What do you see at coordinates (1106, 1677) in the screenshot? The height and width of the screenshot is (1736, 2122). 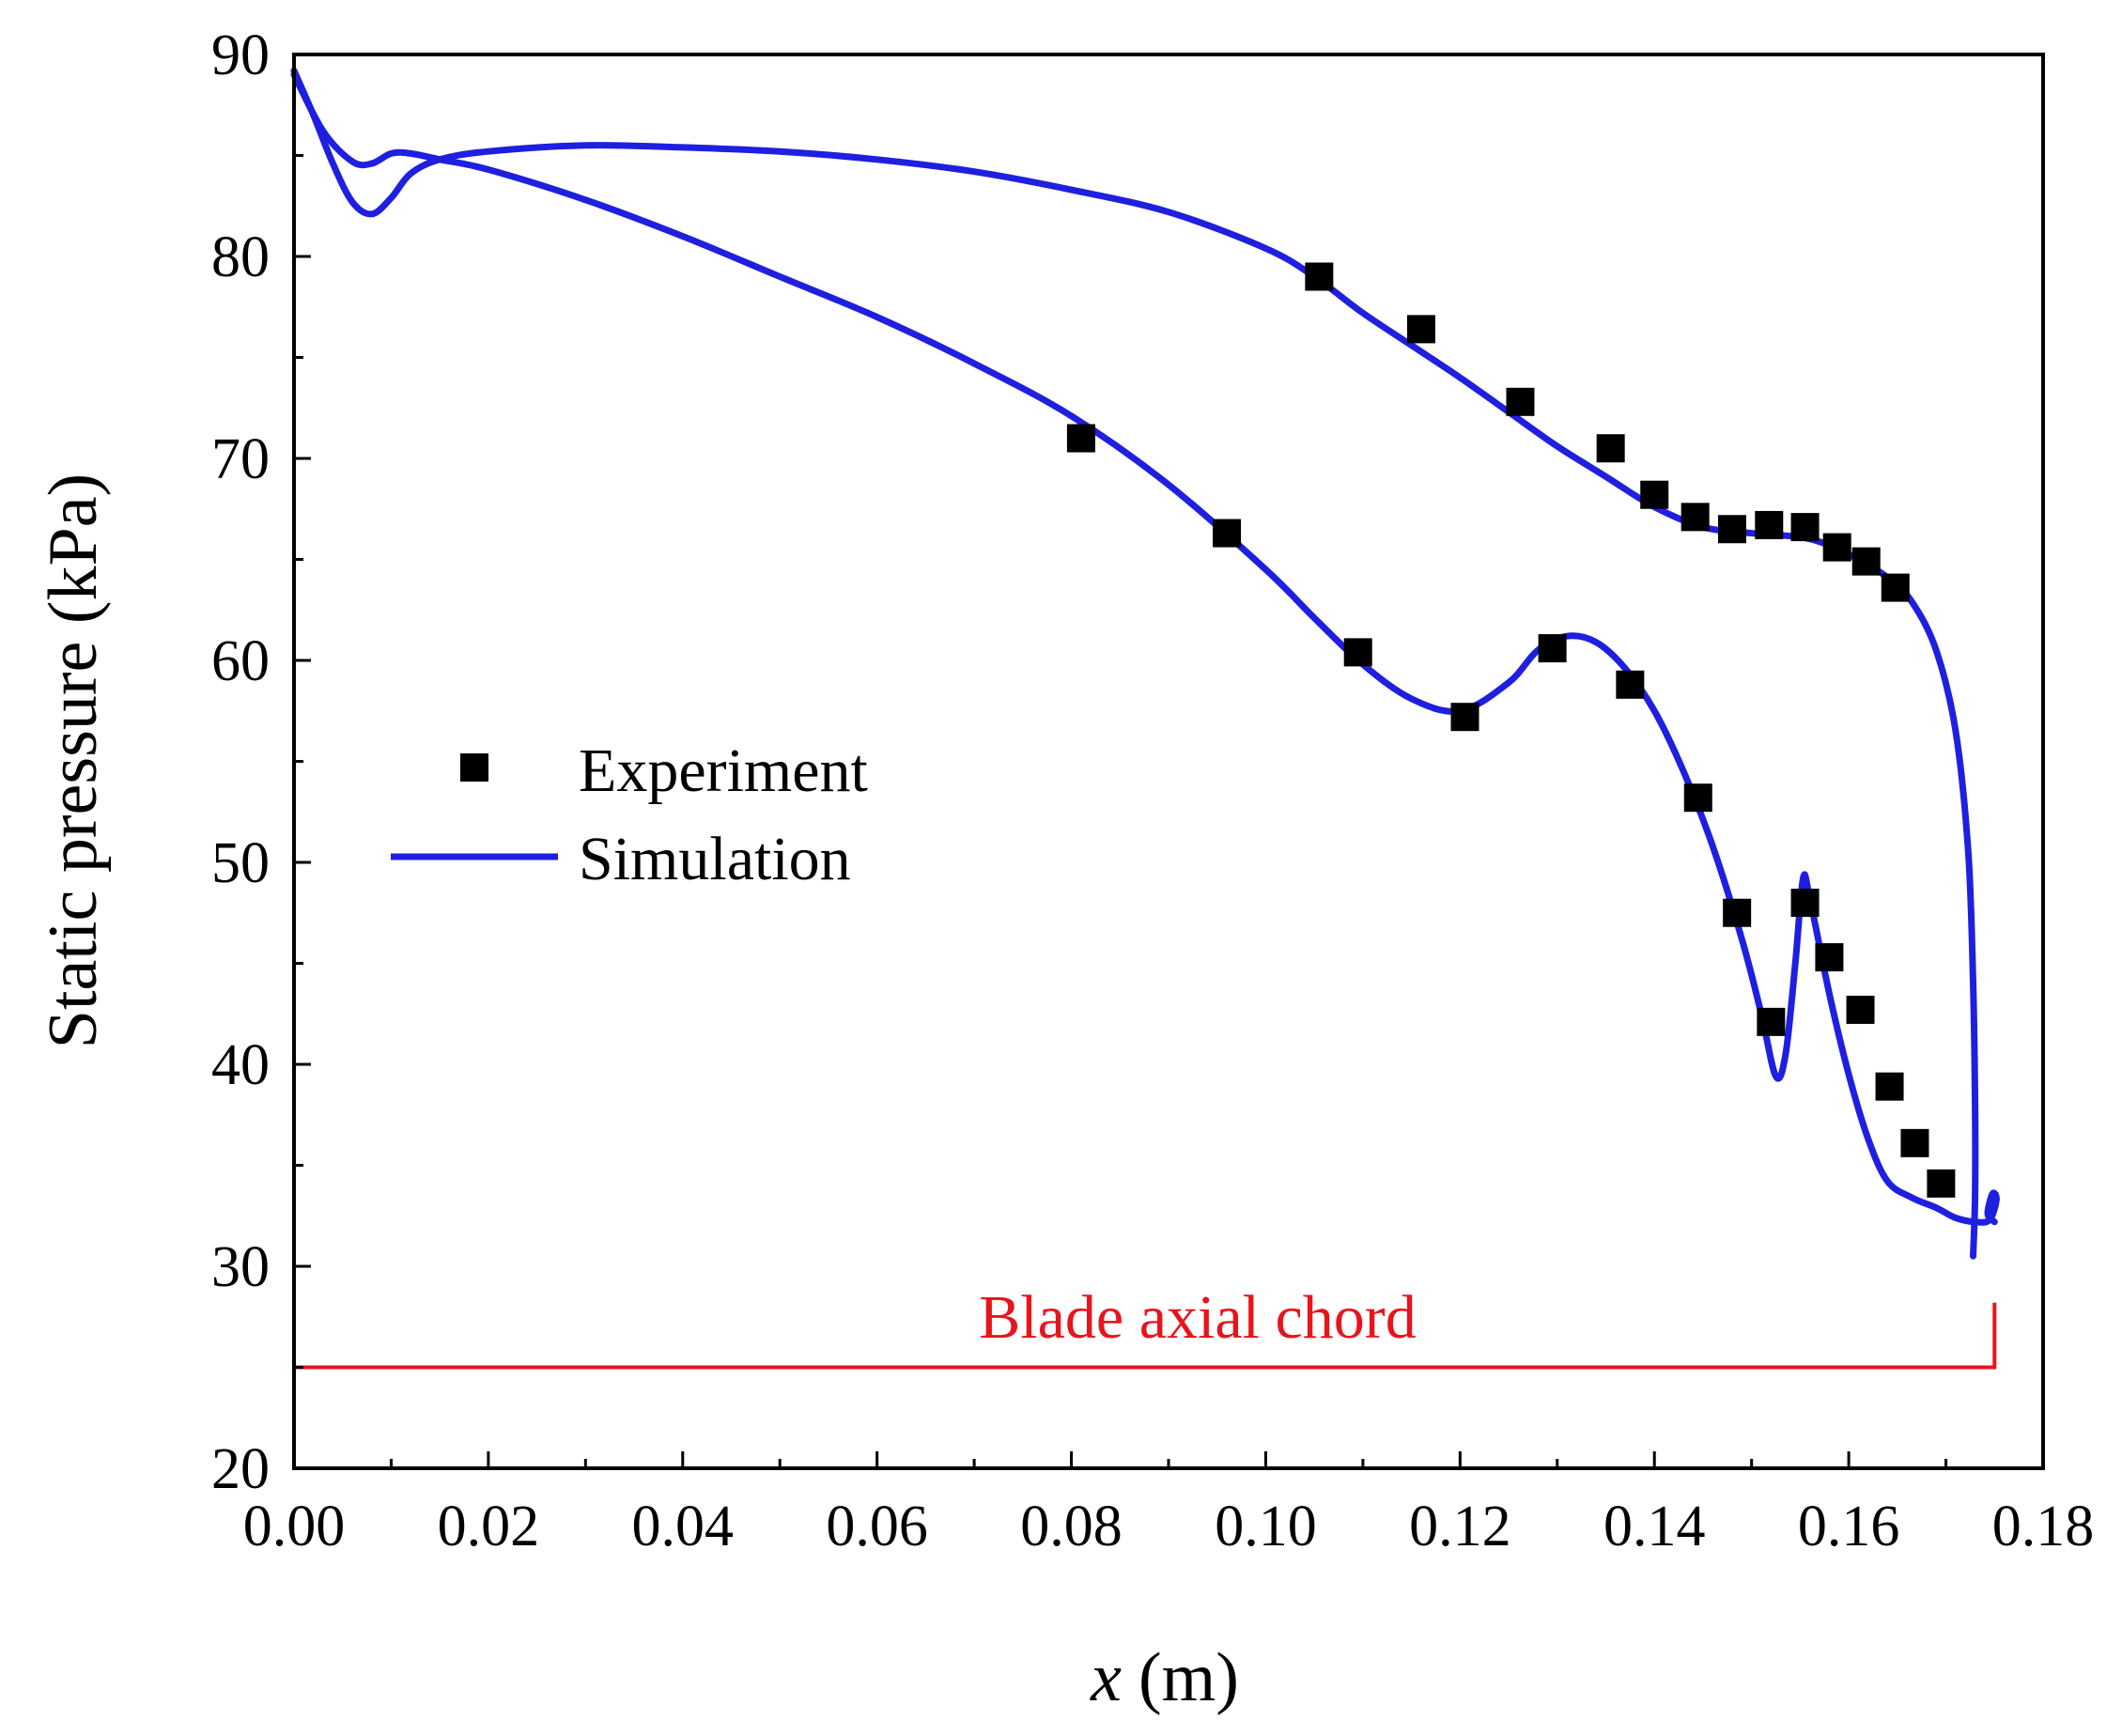 I see `x-axis-variable: x` at bounding box center [1106, 1677].